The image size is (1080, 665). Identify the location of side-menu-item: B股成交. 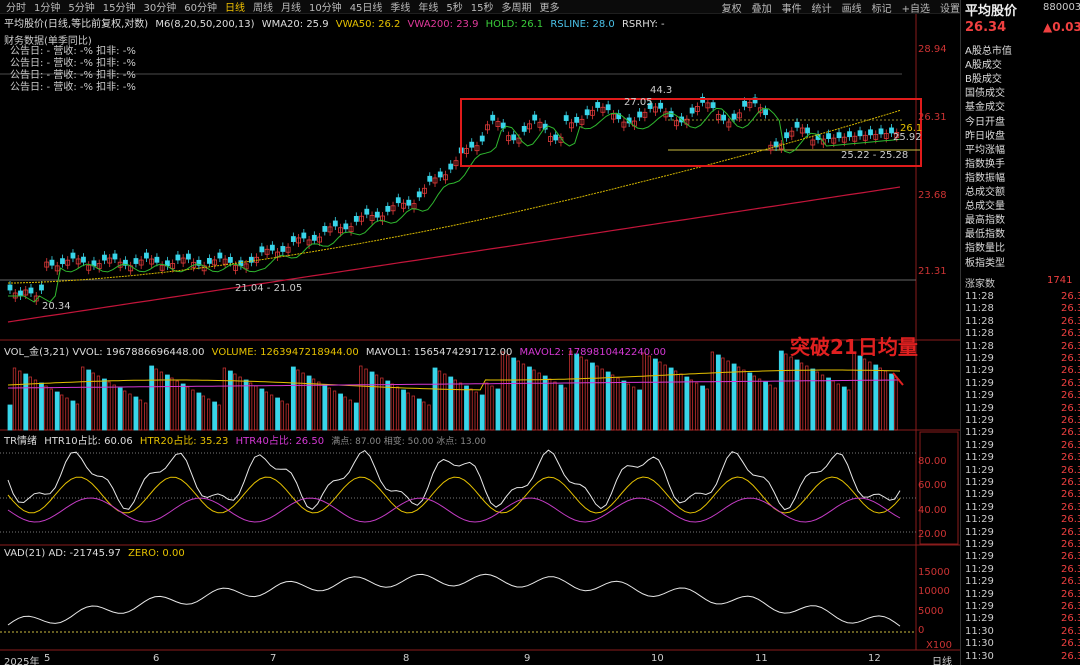
(983, 80).